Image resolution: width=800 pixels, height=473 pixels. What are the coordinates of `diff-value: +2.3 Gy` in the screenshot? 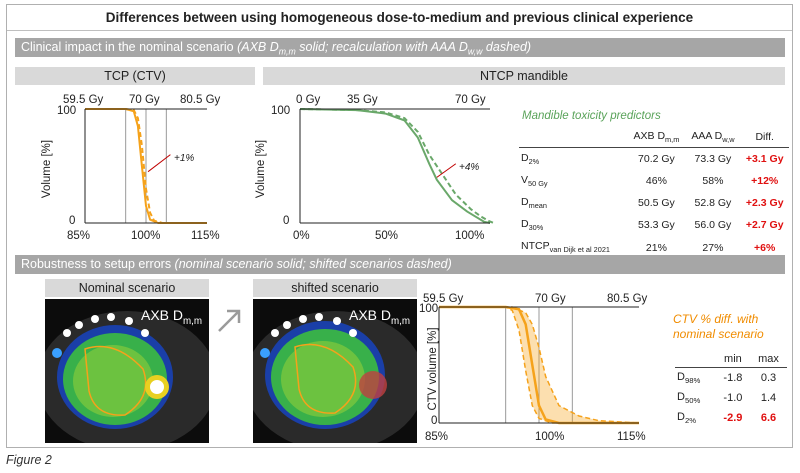 It's located at (764, 203).